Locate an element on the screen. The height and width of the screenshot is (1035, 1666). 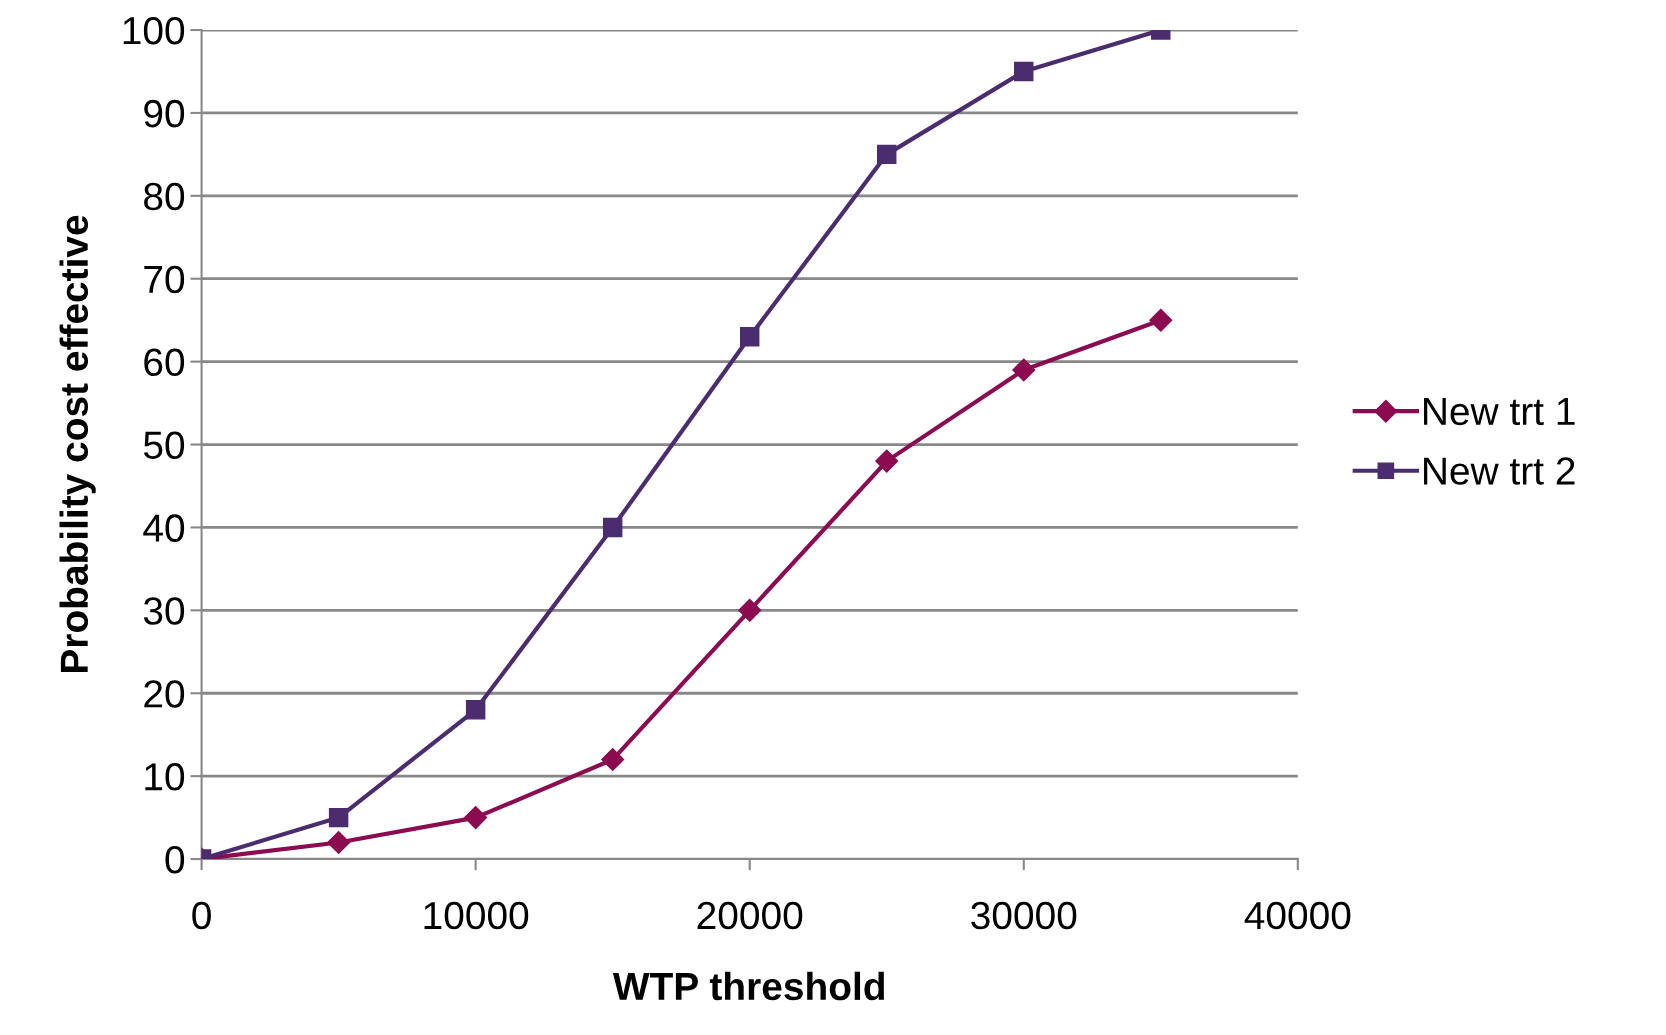
y-tick-label: 40 is located at coordinates (164, 528).